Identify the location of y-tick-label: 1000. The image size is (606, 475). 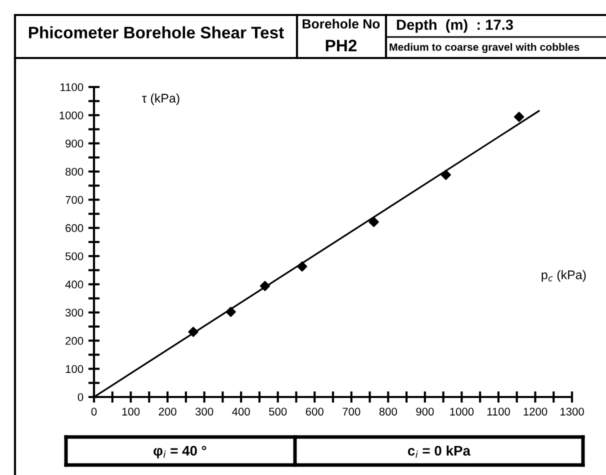
(72, 115).